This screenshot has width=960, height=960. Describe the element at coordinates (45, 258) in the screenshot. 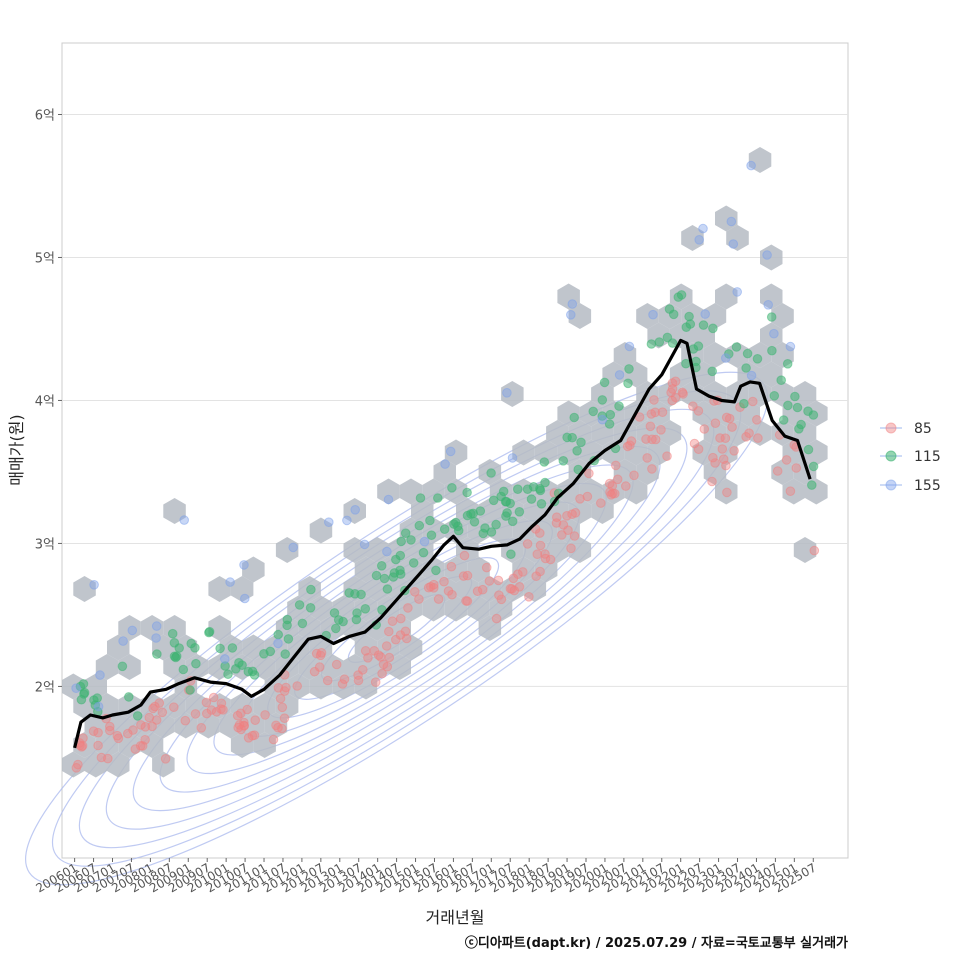

I see `y-tick-label-3: 5억` at that location.